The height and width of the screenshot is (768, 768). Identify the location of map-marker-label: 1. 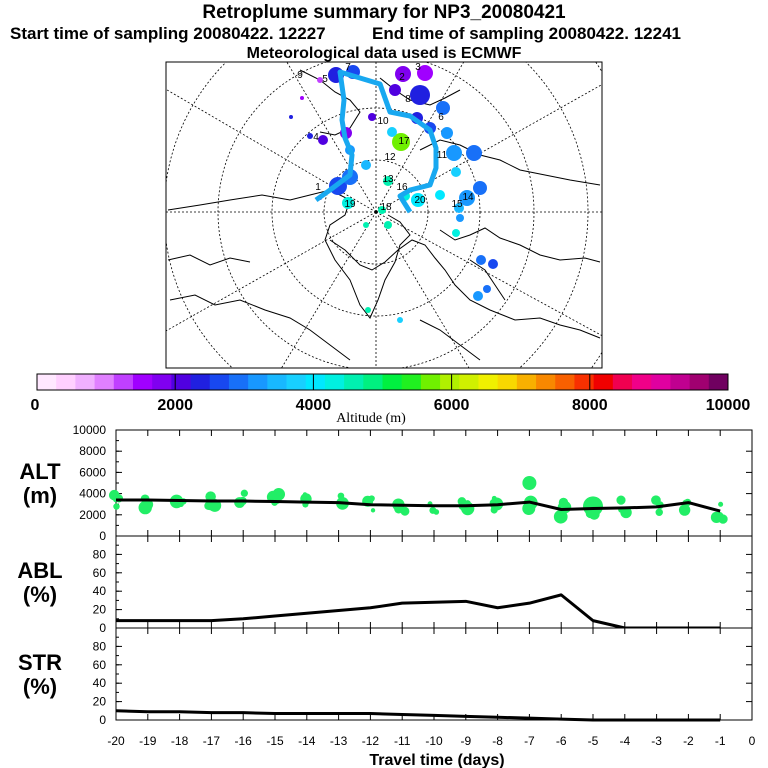
(318, 187).